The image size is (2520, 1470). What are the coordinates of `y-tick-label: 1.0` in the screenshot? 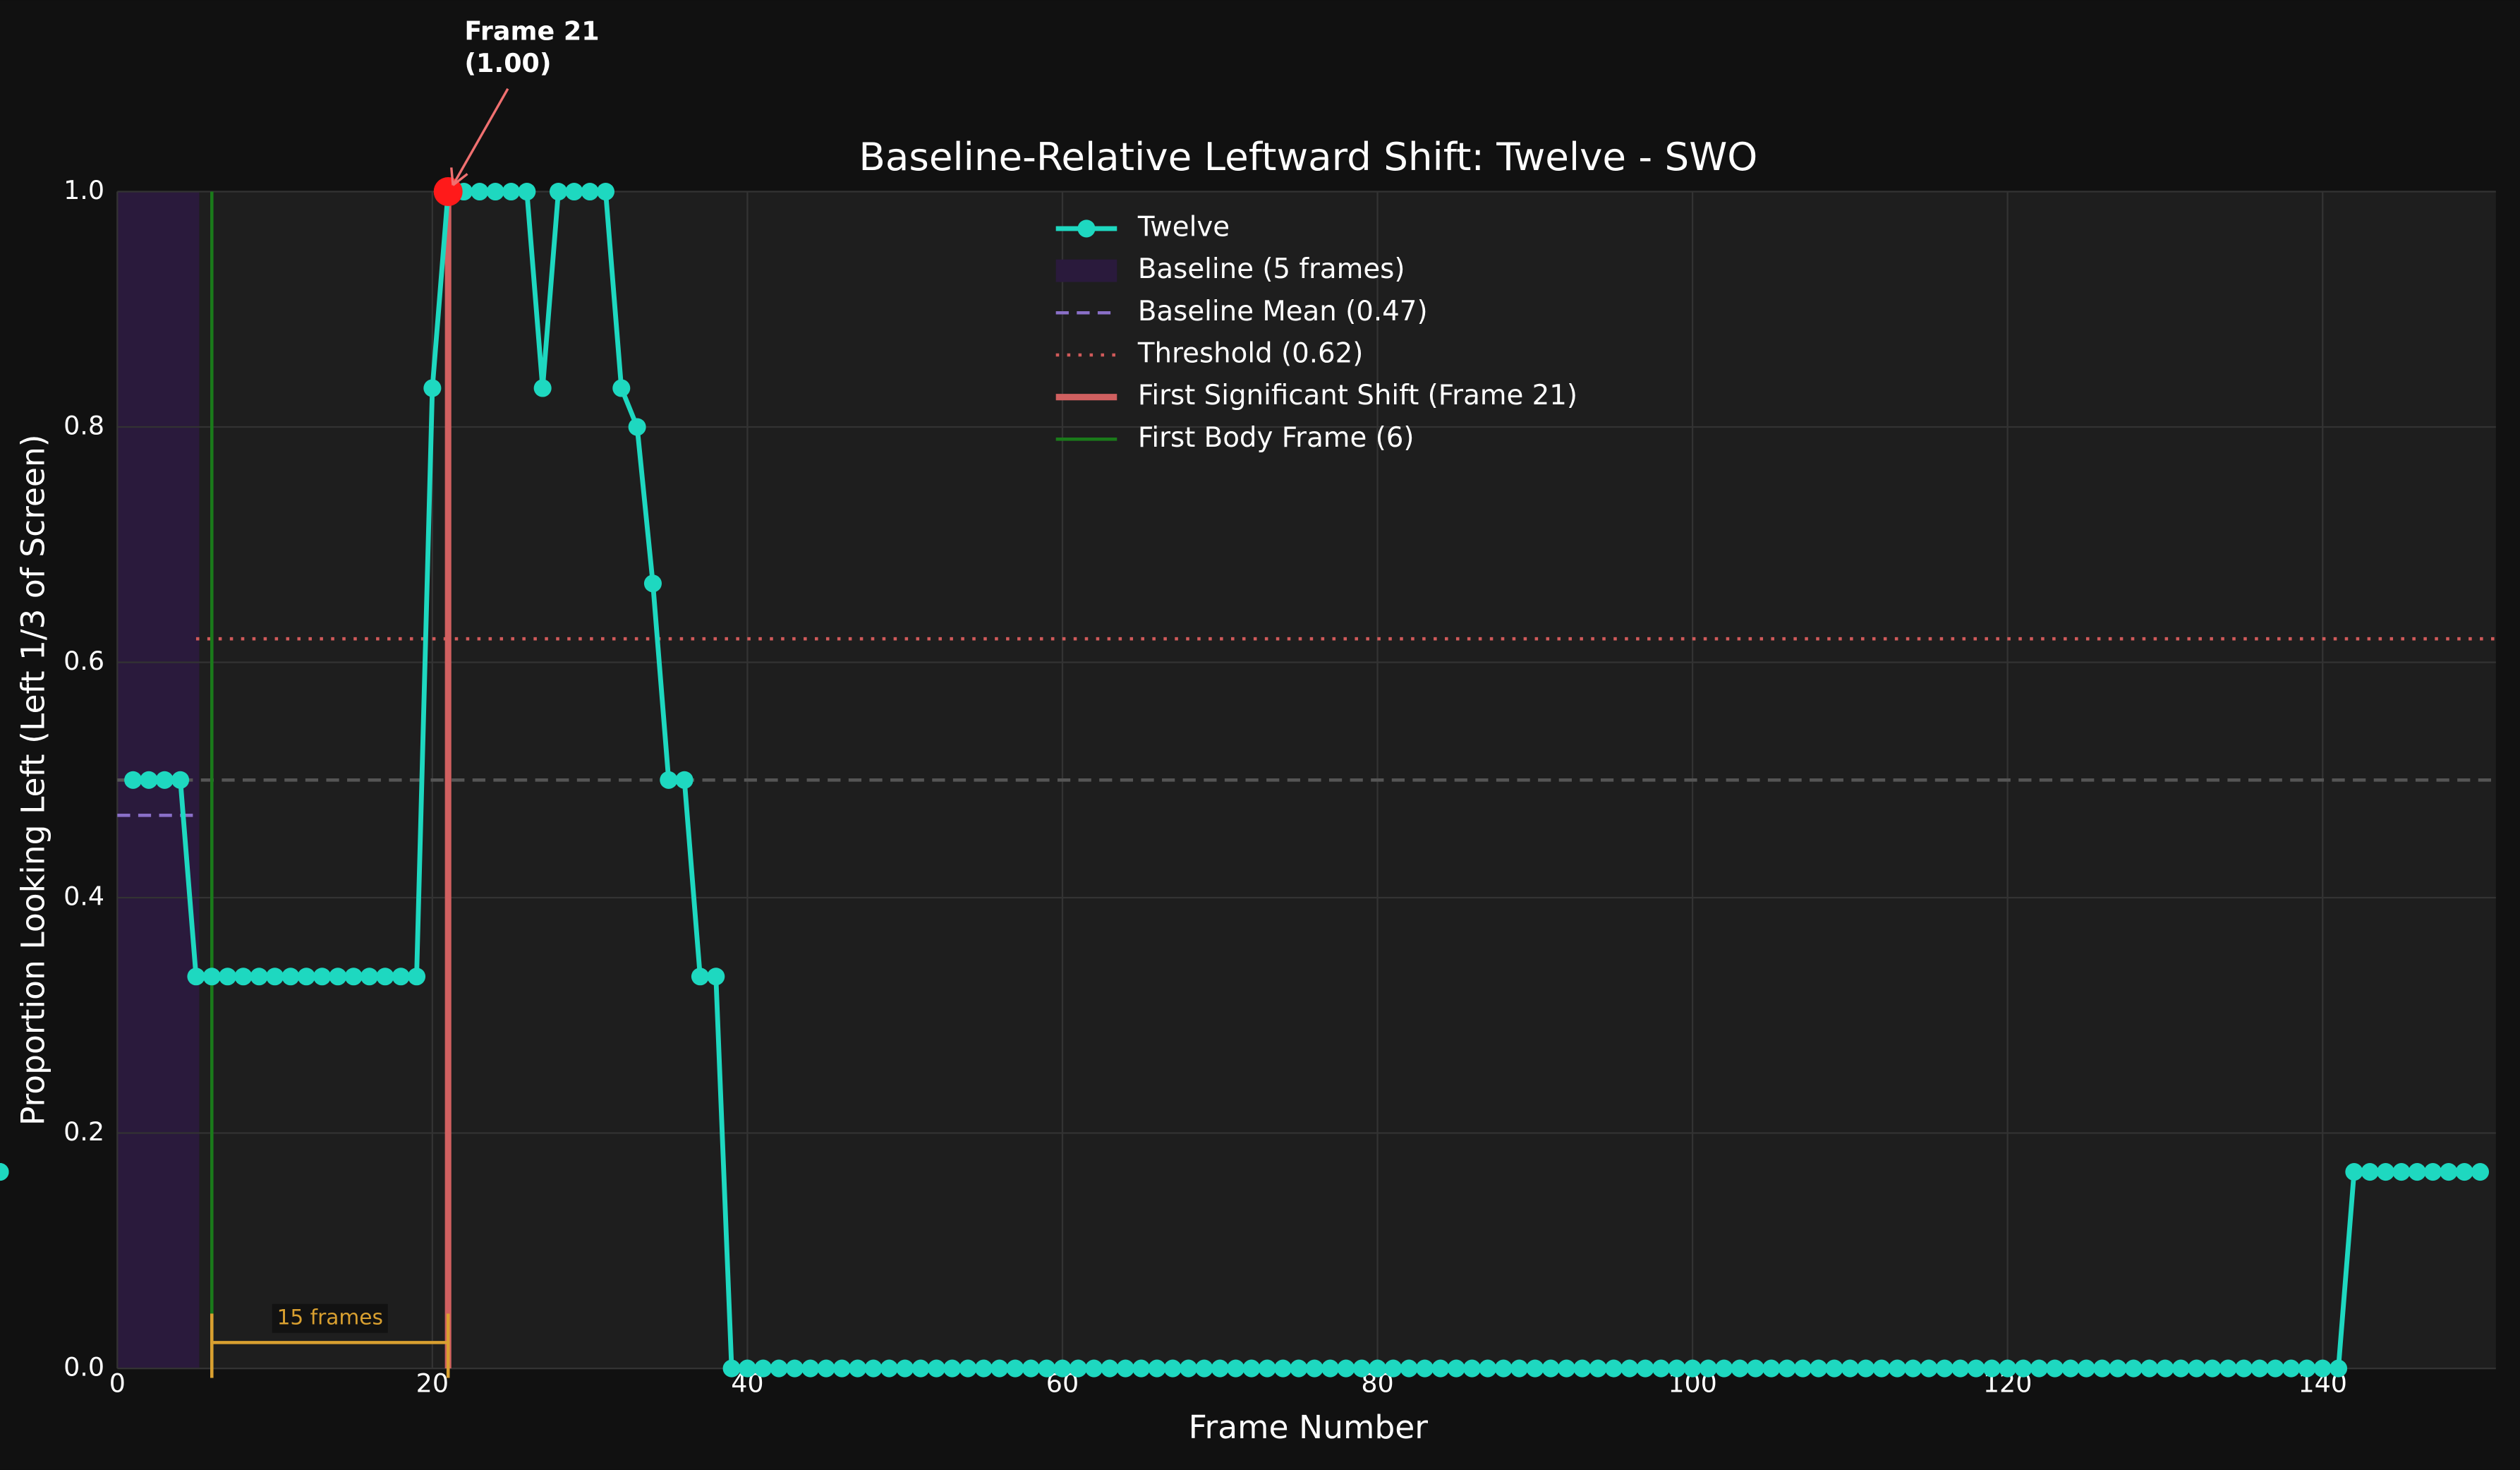 It's located at (84, 190).